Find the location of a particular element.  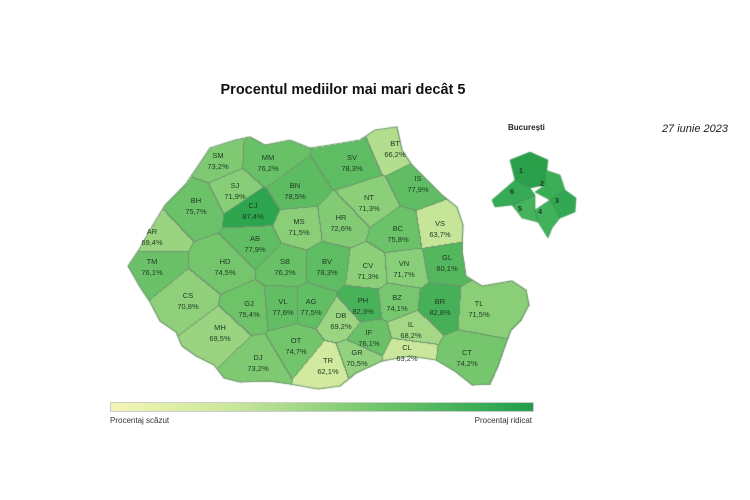

sector-label-4: 4 is located at coordinates (540, 211).